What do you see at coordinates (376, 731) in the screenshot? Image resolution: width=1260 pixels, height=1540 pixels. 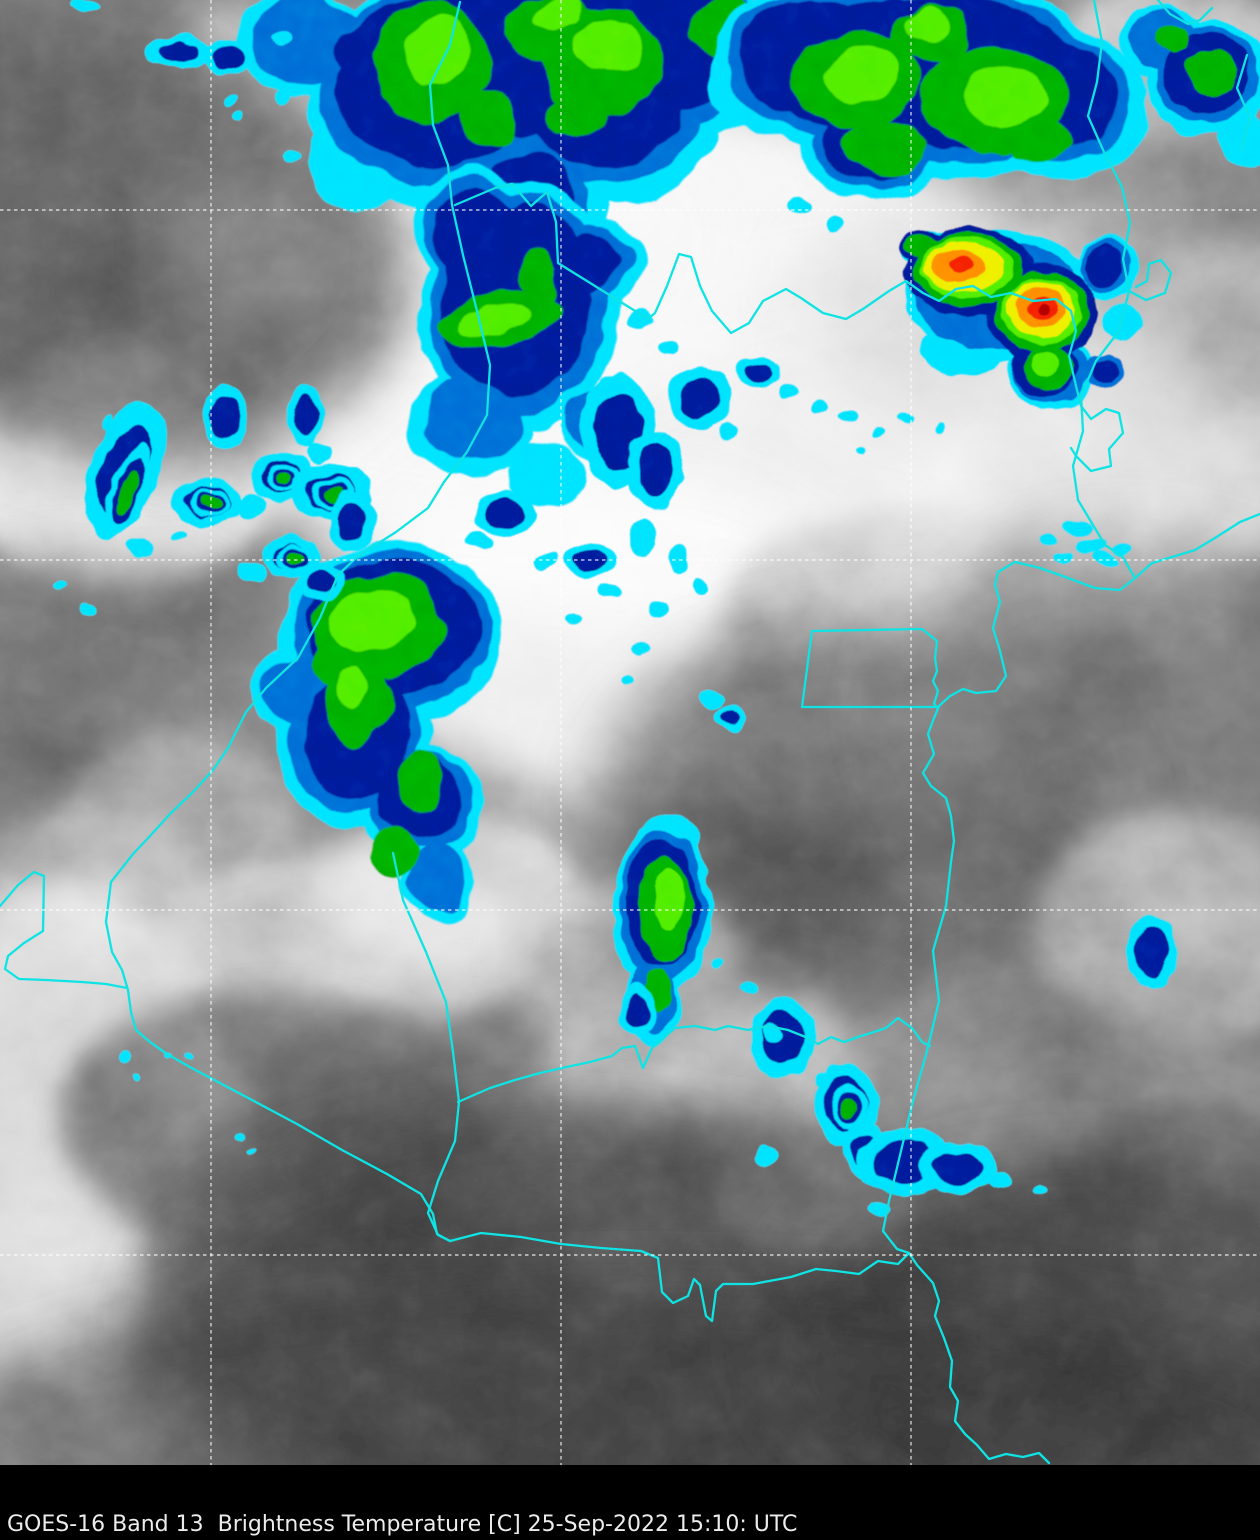 I see `mass-central-left-storm` at bounding box center [376, 731].